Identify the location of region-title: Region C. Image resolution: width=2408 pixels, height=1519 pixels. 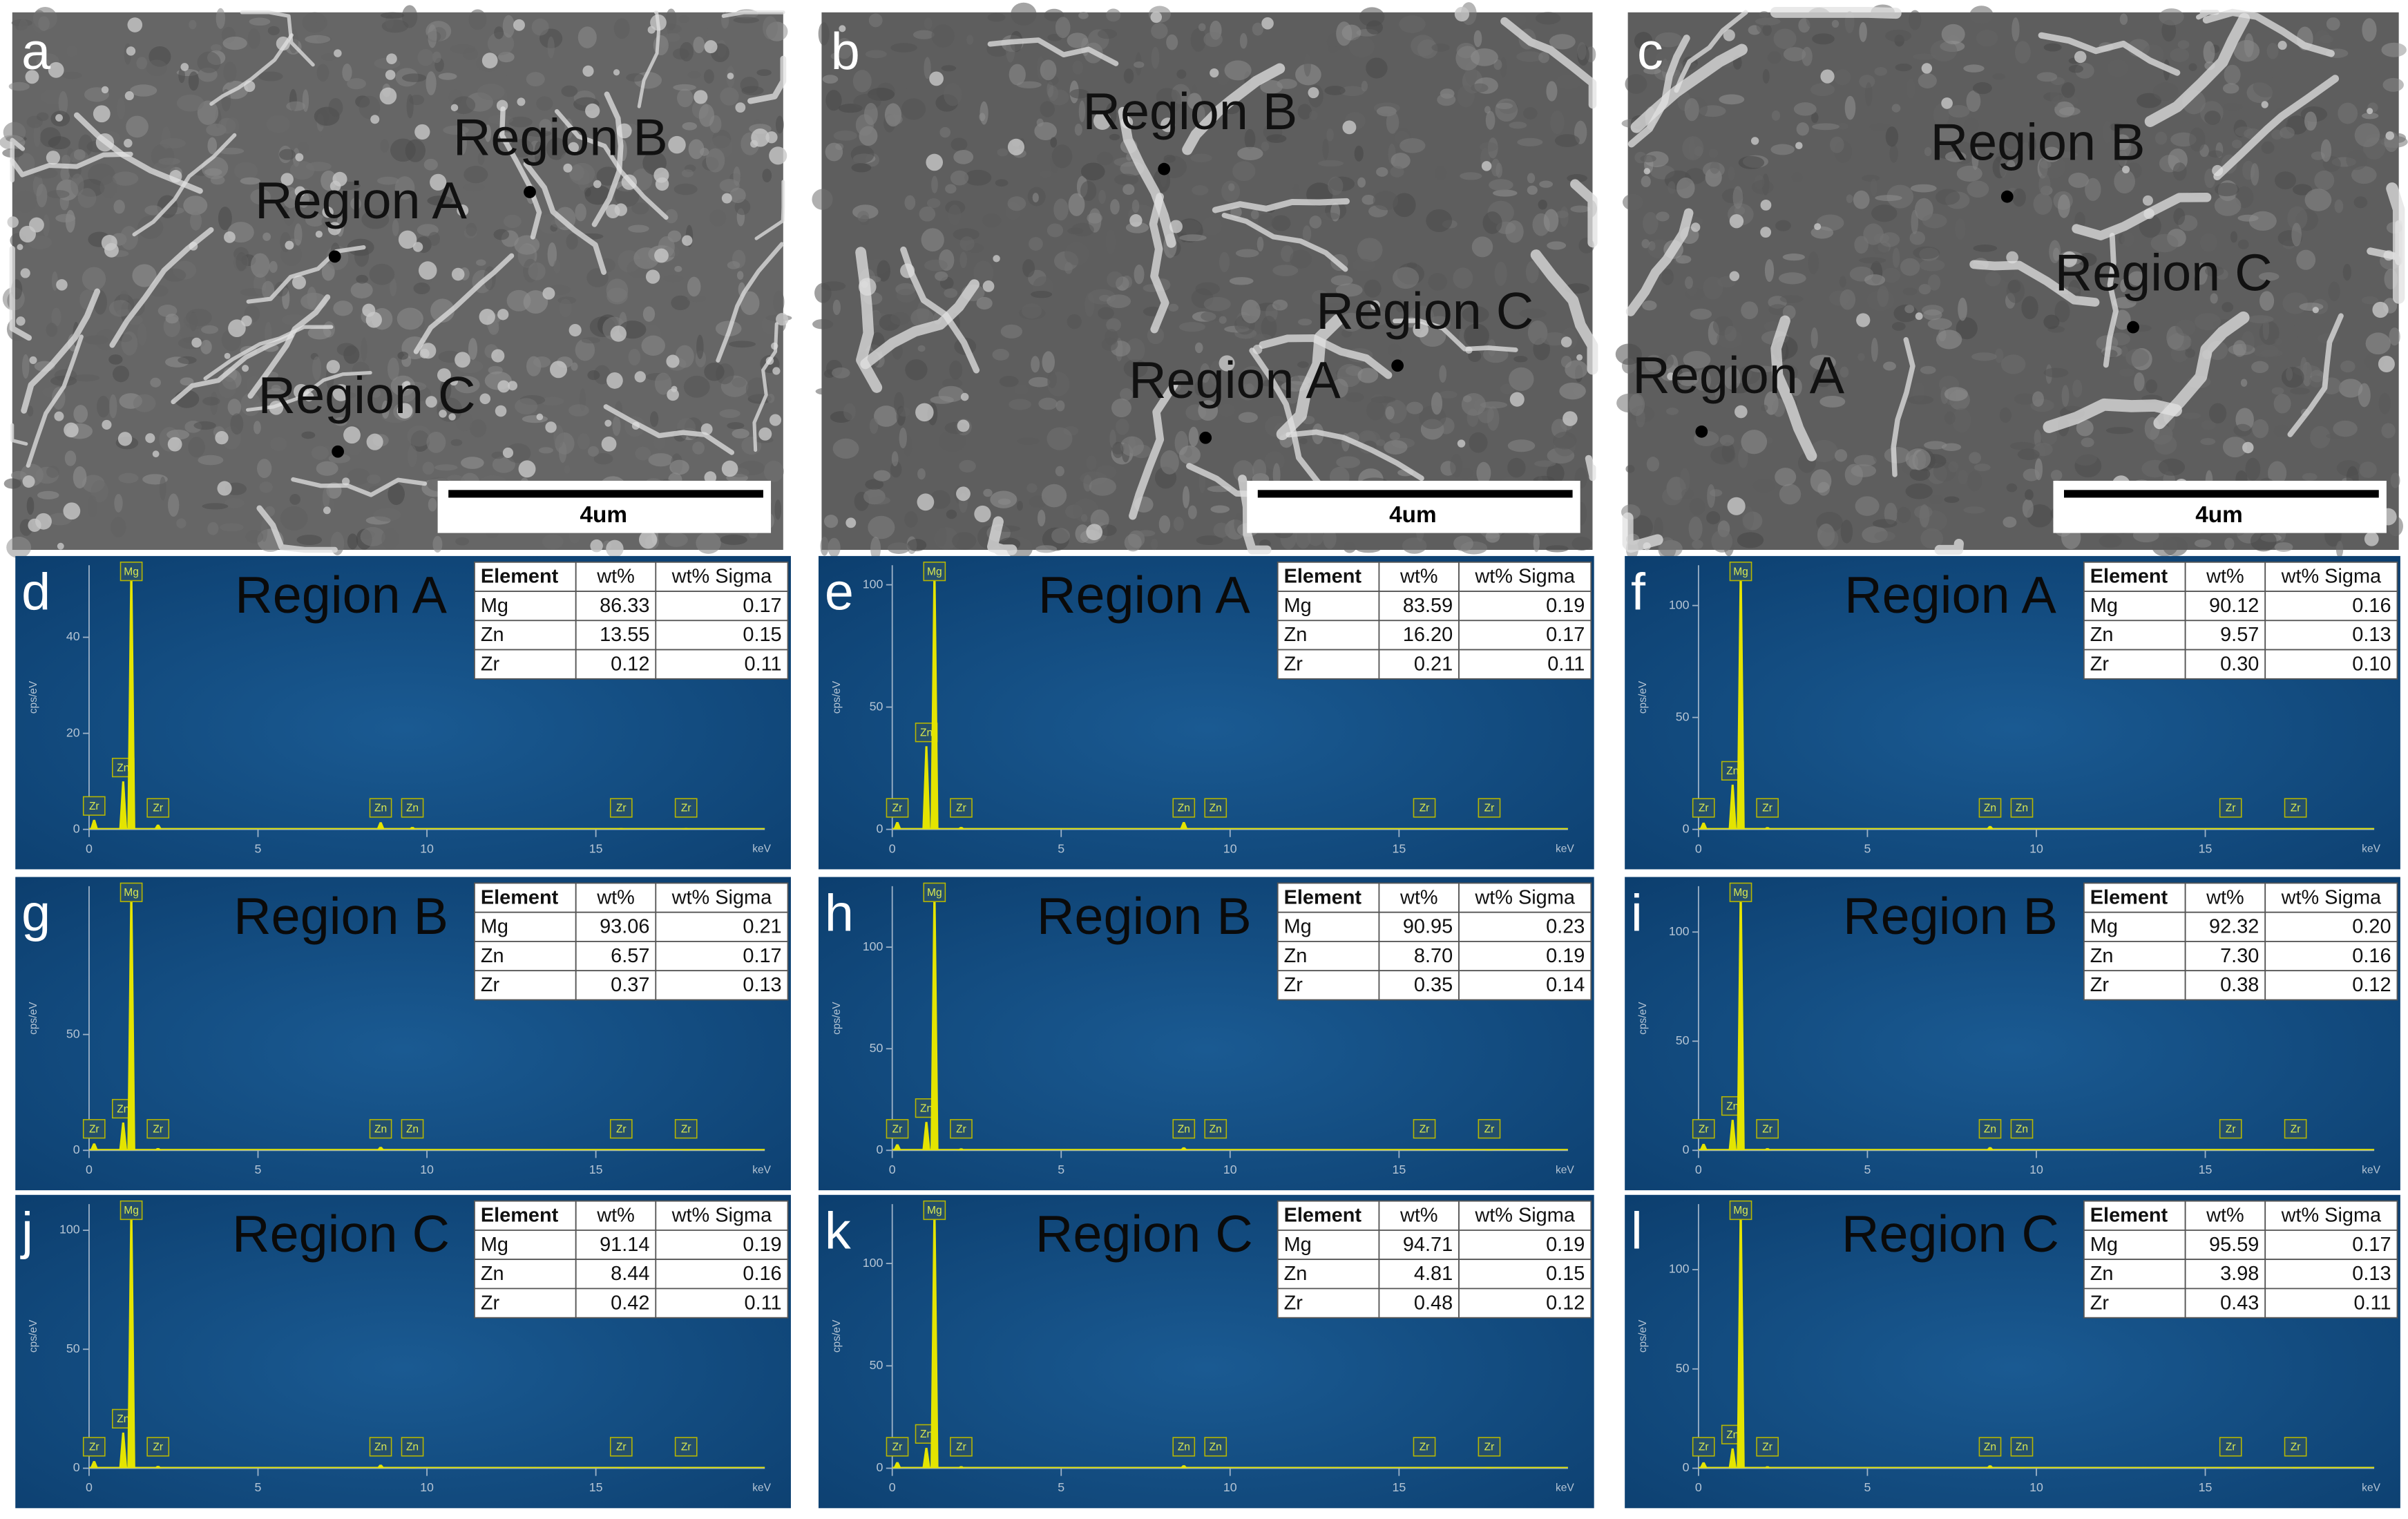
(1951, 1234).